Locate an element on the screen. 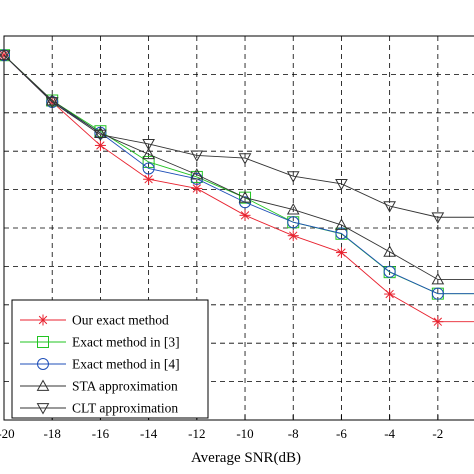  x-tick-label: -20 is located at coordinates (7, 433).